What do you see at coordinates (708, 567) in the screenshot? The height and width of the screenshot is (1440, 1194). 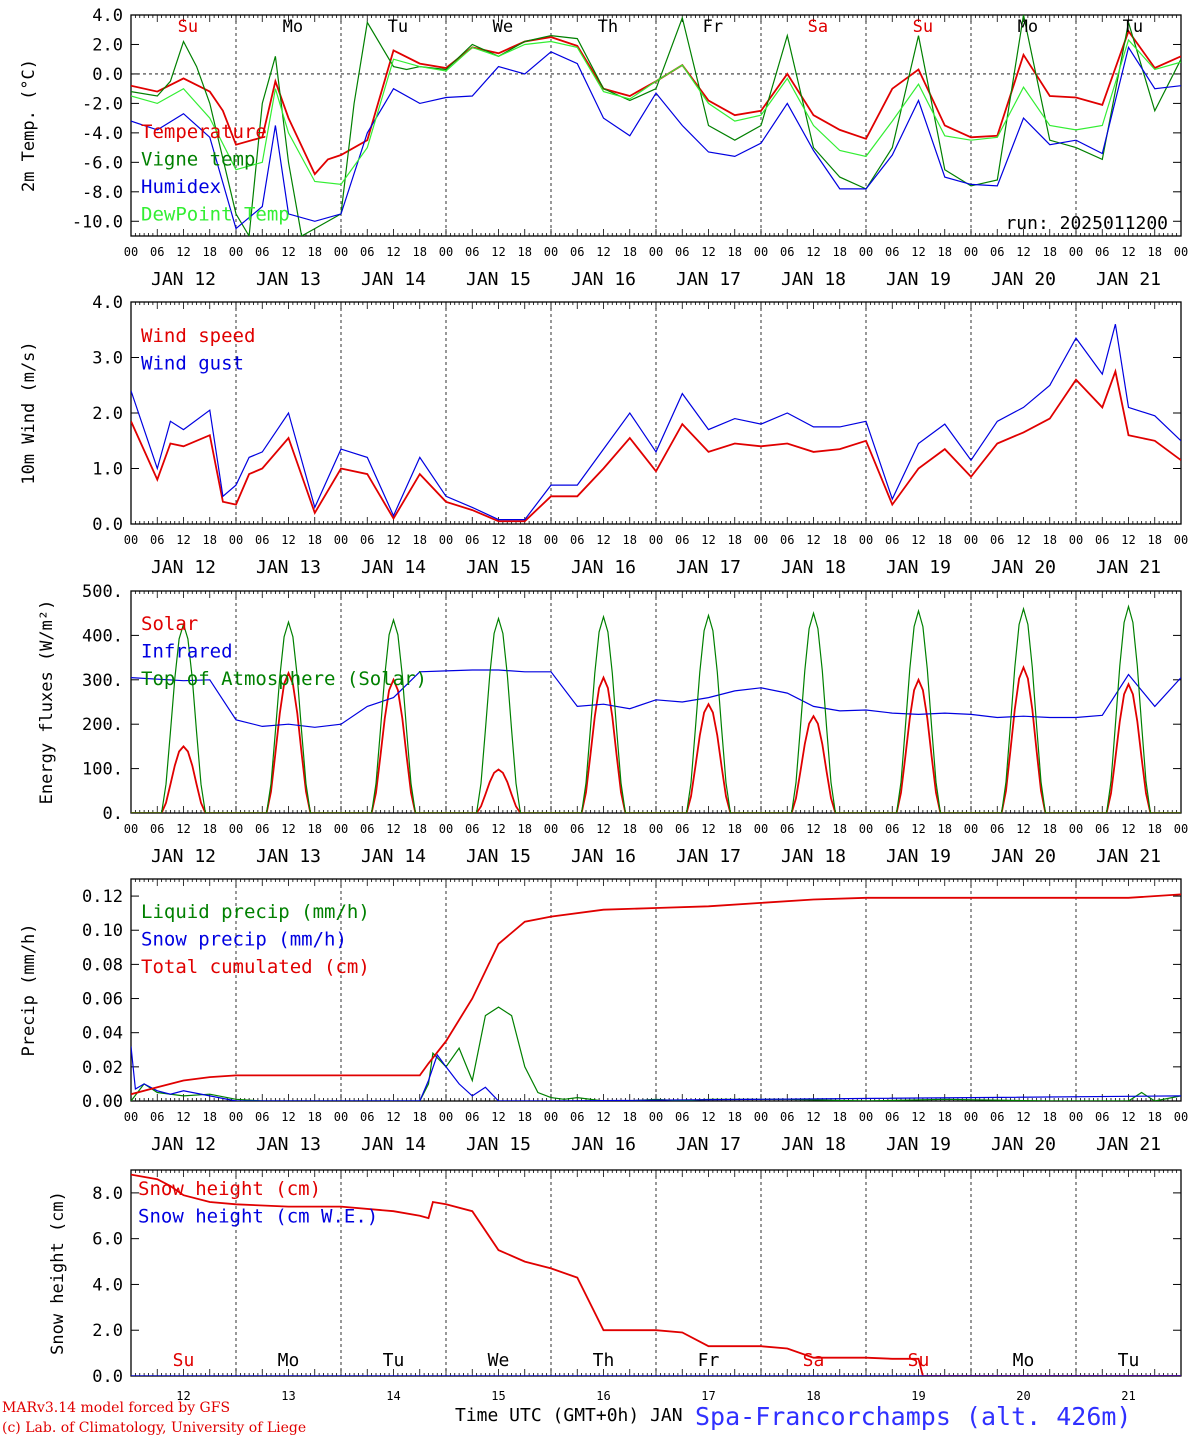 I see `date-label: JAN 17` at bounding box center [708, 567].